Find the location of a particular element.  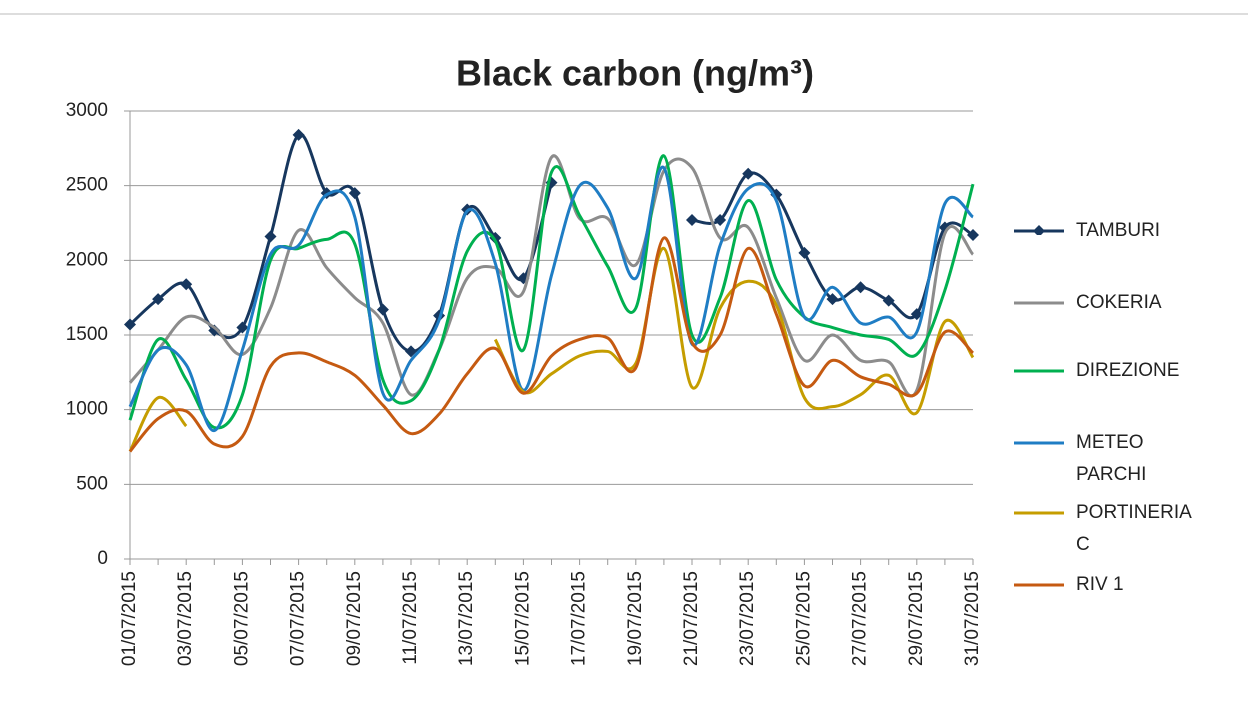

legend-item: DIREZIONE is located at coordinates (1110, 371).